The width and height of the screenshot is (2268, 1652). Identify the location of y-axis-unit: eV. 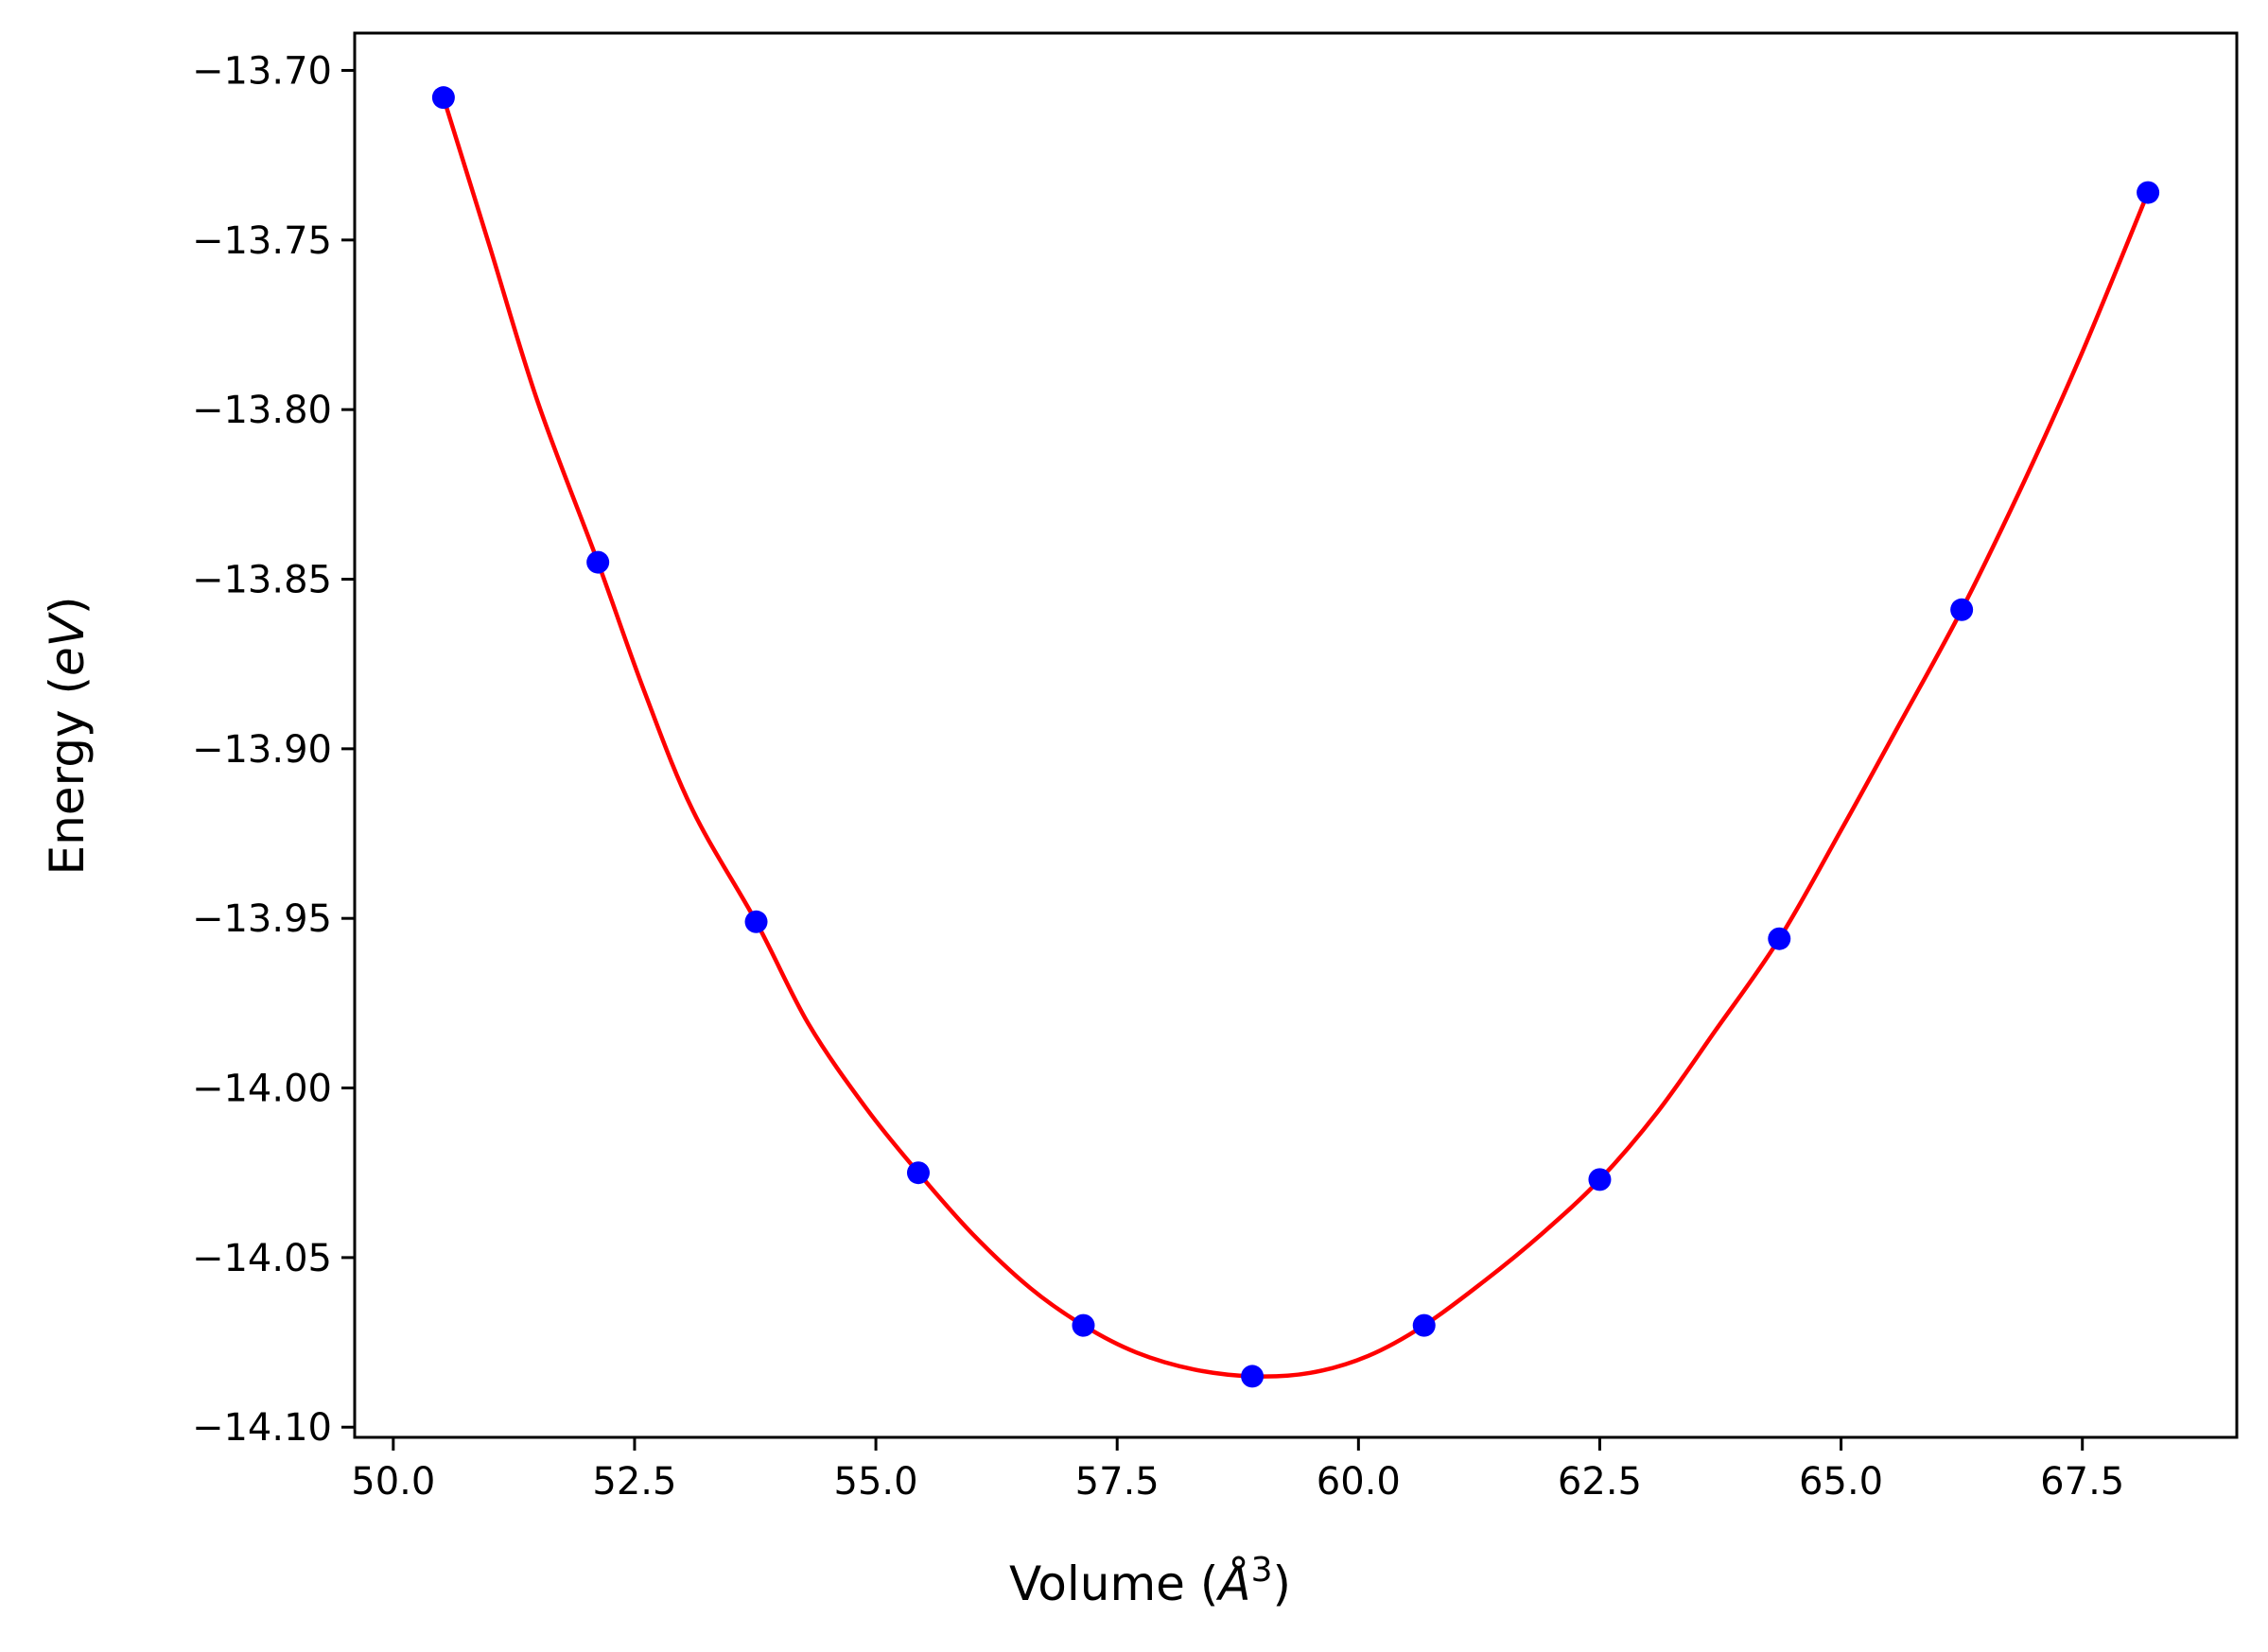
(67, 644).